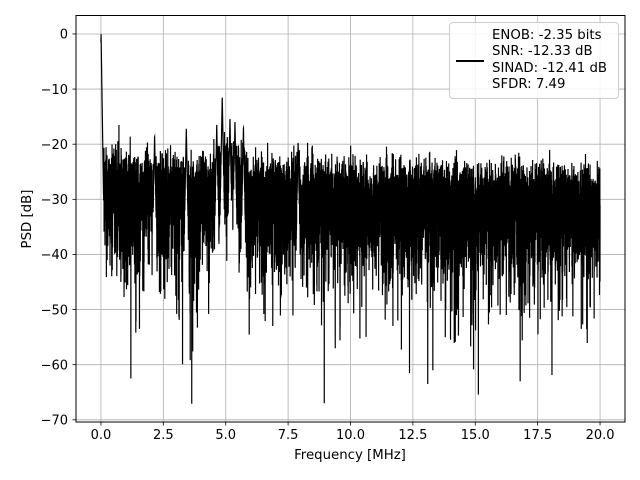  I want to click on legend-entry-snr: SNR: -12.33 dB, so click(542, 52).